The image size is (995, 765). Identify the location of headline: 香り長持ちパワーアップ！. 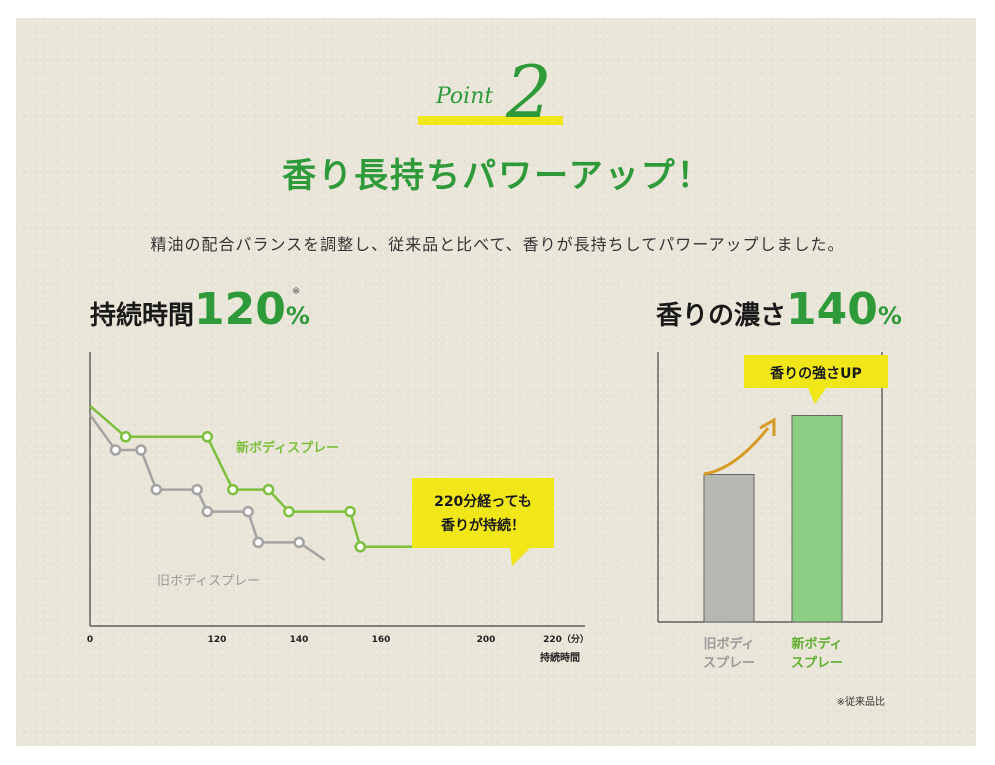
(497, 176).